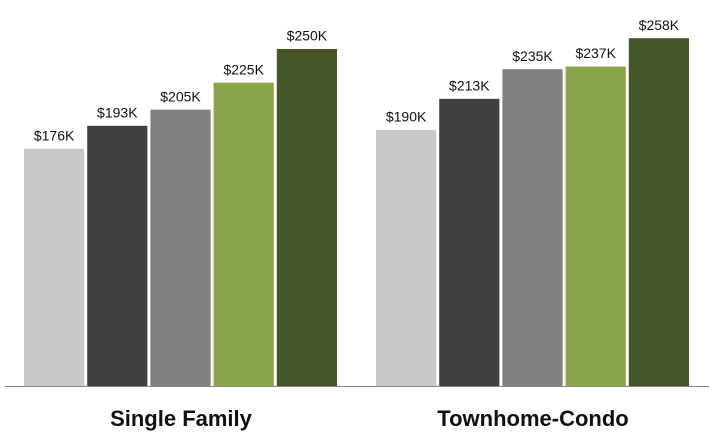  What do you see at coordinates (659, 25) in the screenshot?
I see `value-label: $258K` at bounding box center [659, 25].